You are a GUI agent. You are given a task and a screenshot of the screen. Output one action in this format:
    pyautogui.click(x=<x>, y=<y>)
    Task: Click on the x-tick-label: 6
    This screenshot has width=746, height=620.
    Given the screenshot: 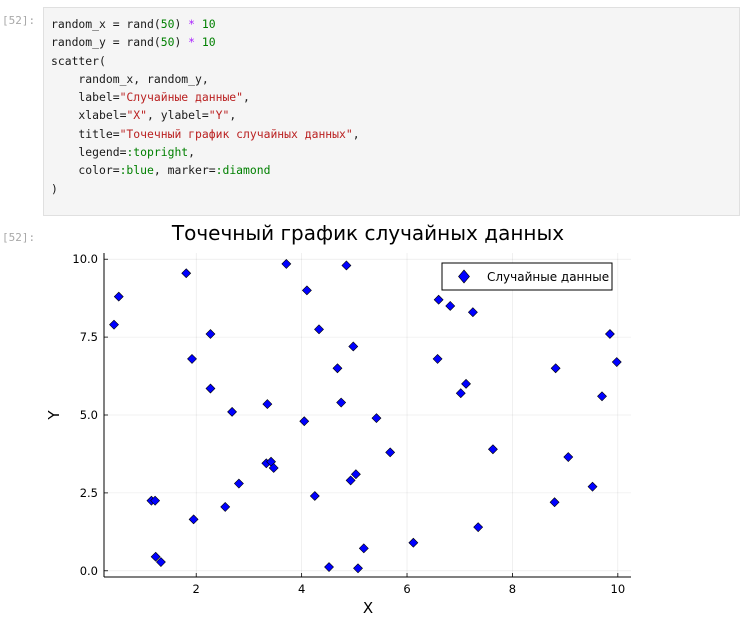 What is the action you would take?
    pyautogui.click(x=406, y=589)
    